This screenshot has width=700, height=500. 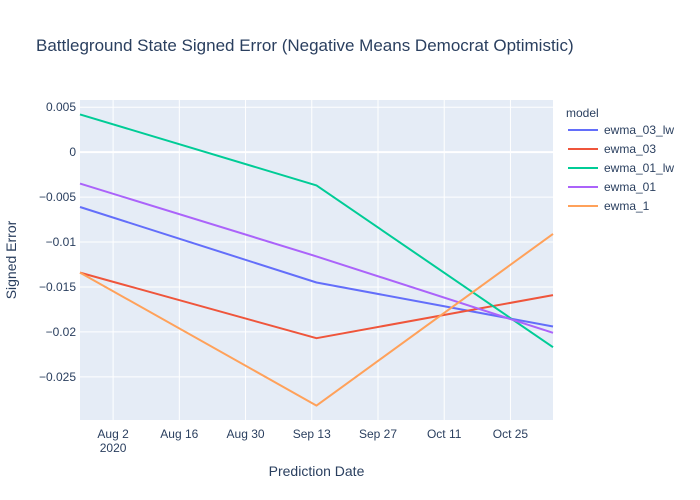 I want to click on legend-item: ewma_03_lw, so click(x=621, y=130).